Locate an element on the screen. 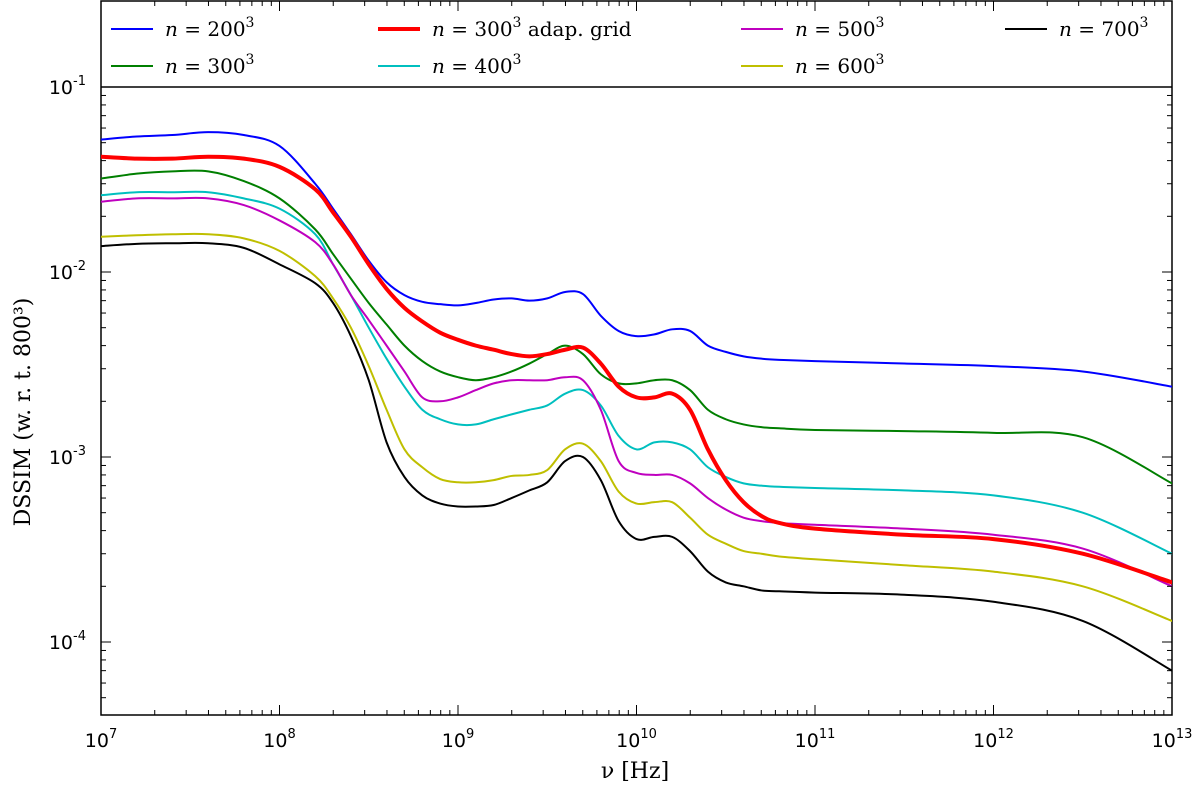  x-tick-label-0: 10⁷ is located at coordinates (101, 739).